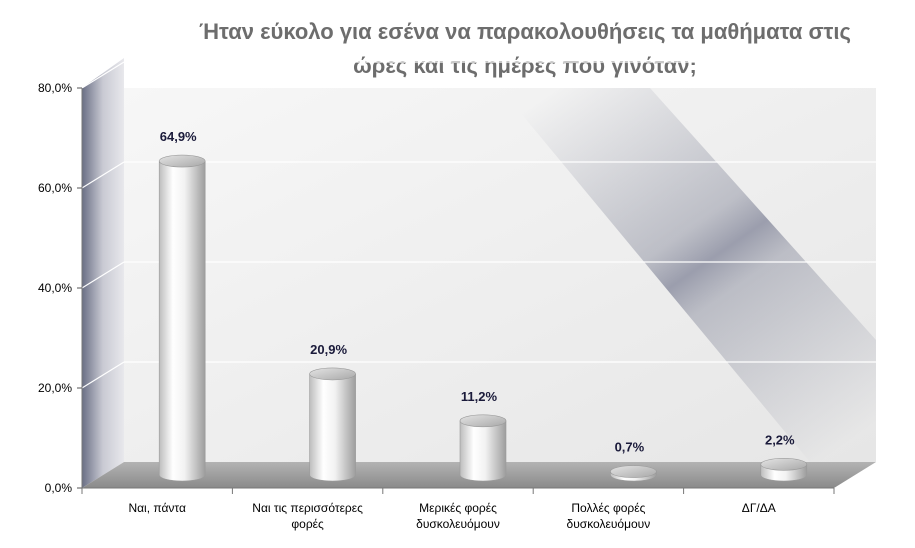 The width and height of the screenshot is (915, 548). I want to click on x-tick-label: Ναι, πάντα, so click(157, 508).